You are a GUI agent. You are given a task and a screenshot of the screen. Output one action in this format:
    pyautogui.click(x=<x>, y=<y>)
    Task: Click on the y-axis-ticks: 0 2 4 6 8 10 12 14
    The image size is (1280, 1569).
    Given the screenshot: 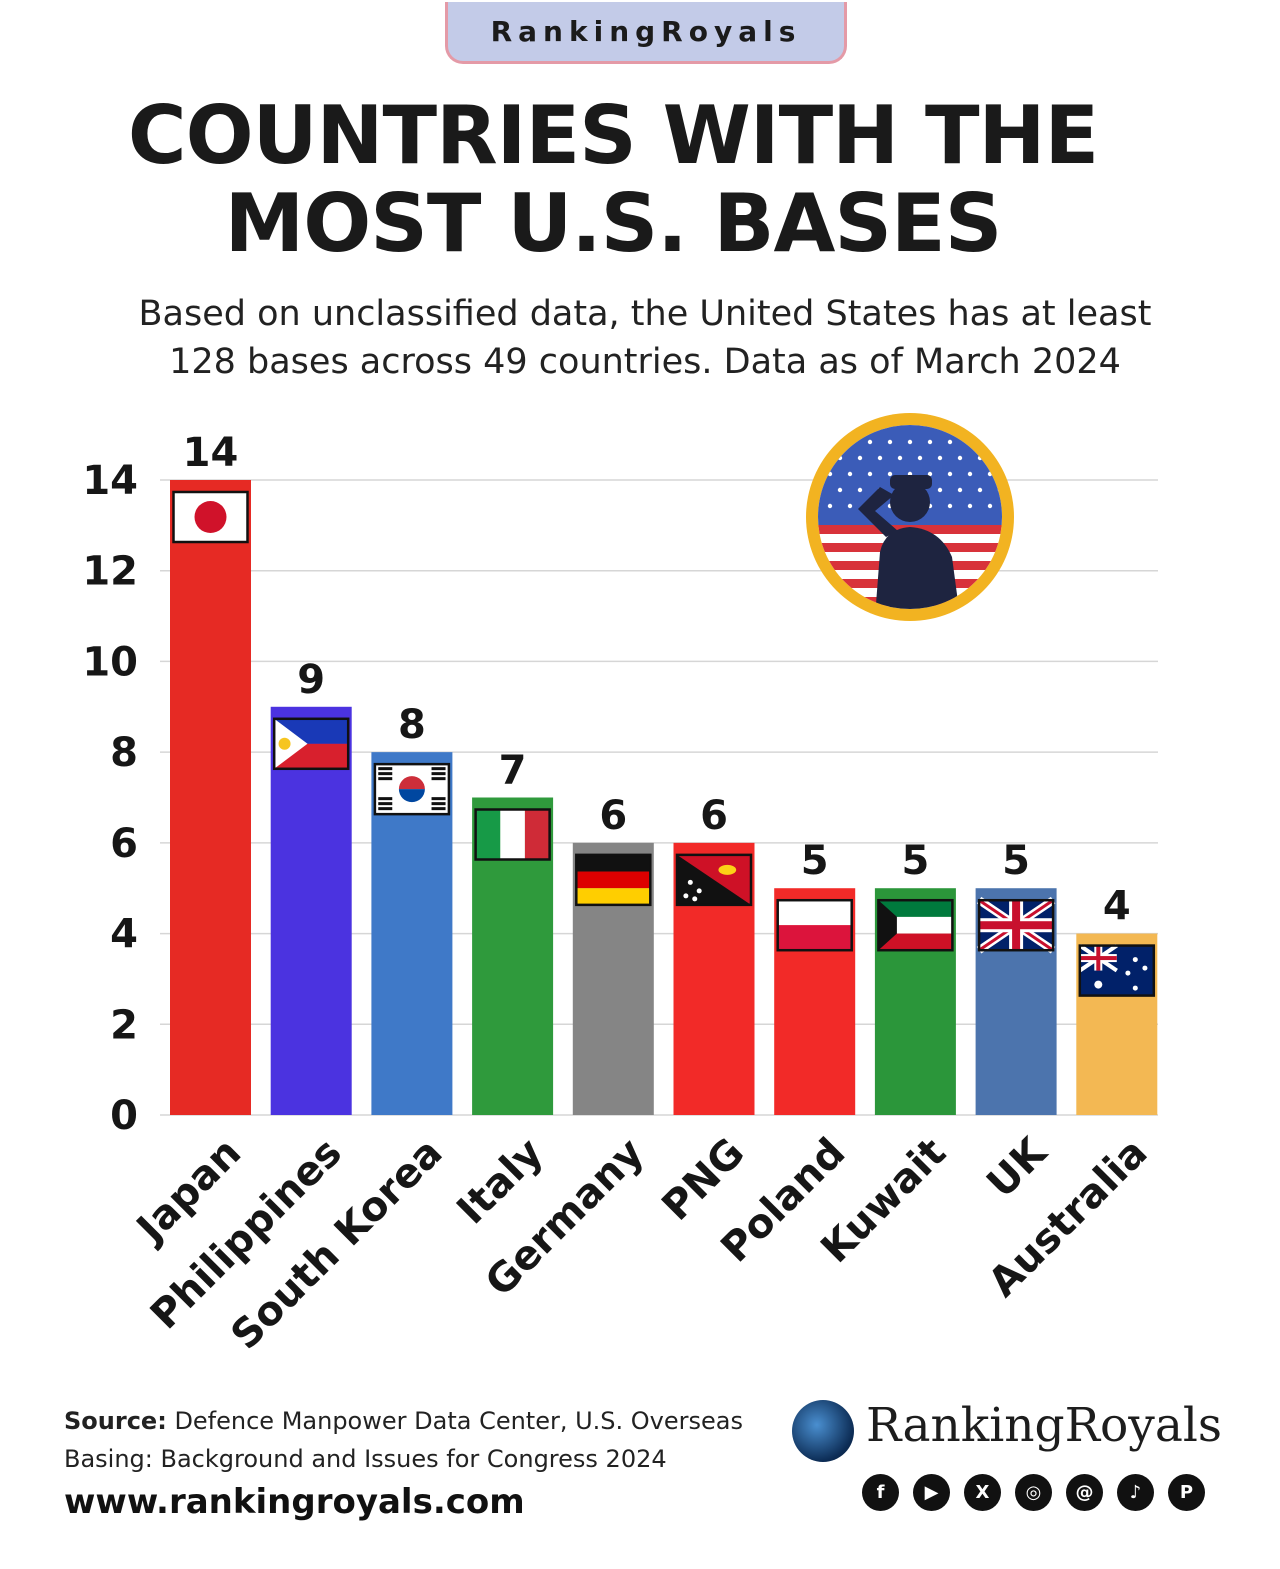 What is the action you would take?
    pyautogui.click(x=110, y=798)
    